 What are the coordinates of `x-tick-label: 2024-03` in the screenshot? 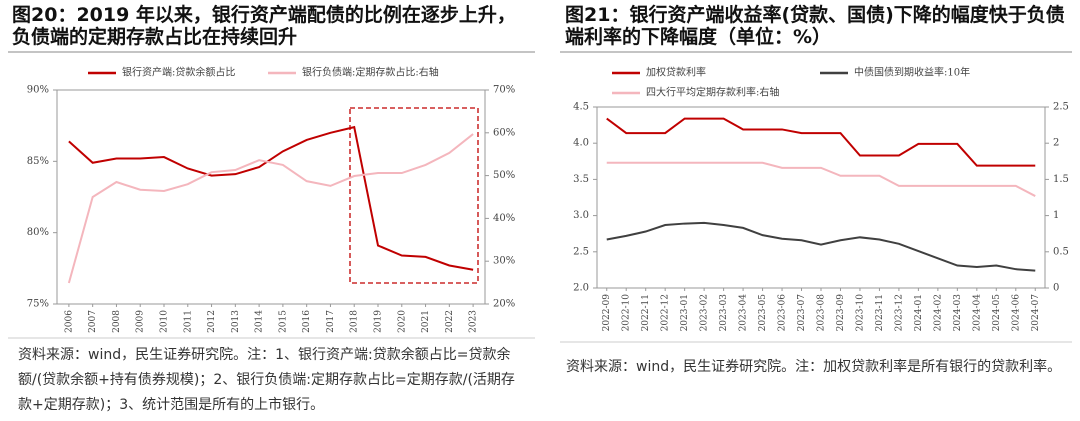 It's located at (958, 313).